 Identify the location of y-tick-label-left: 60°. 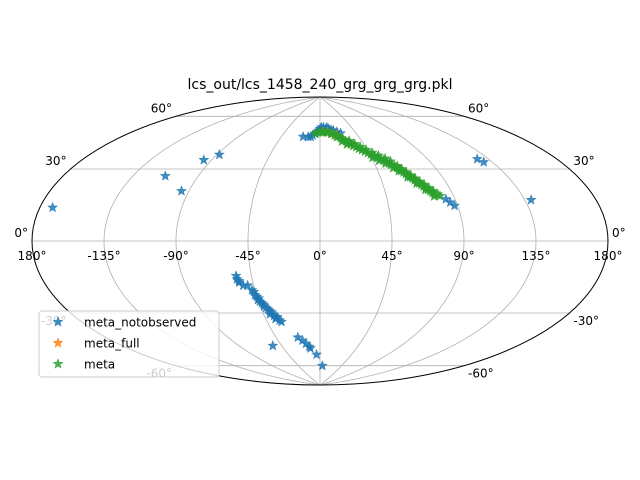
(161, 108).